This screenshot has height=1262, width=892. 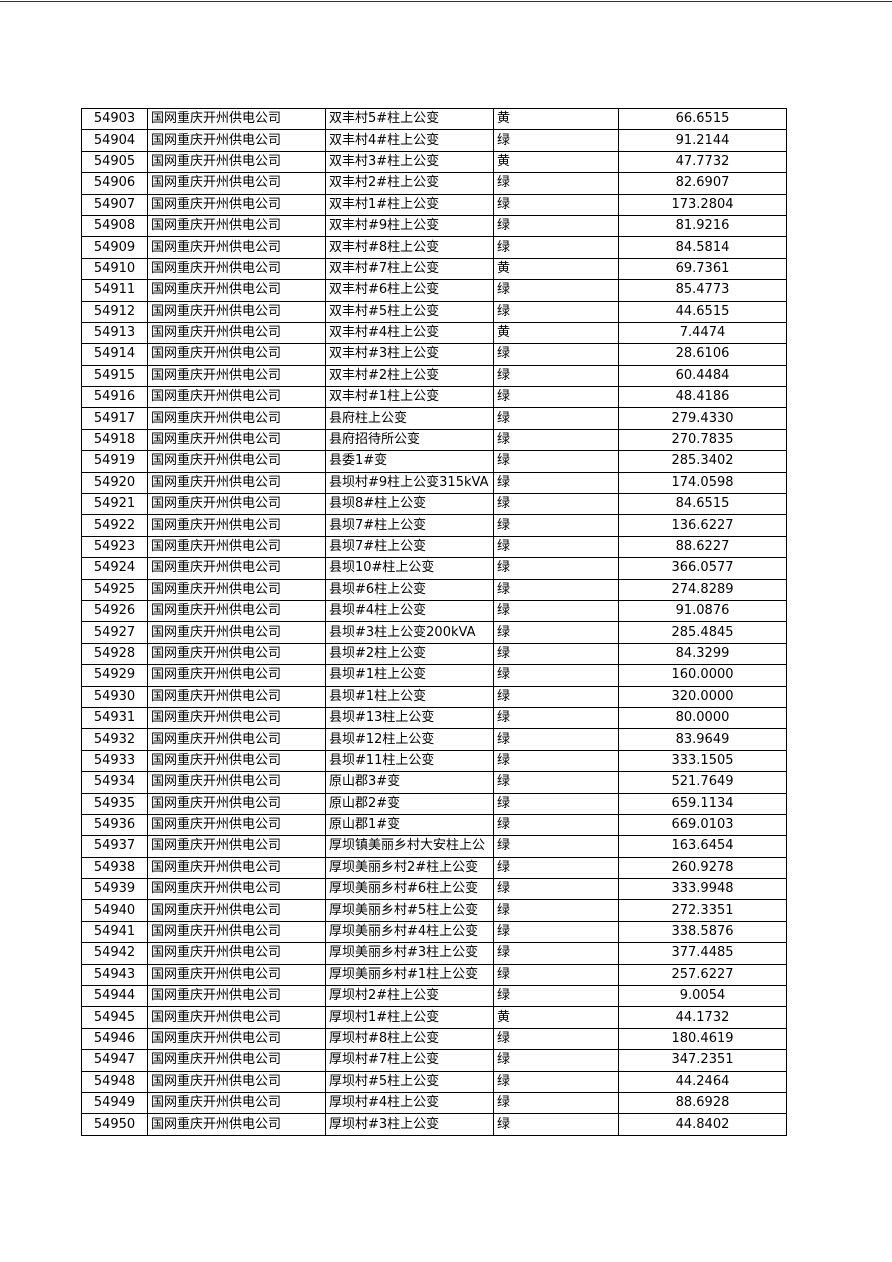 What do you see at coordinates (409, 1039) in the screenshot?
I see `transformer: 厚坝村#8柱上公变` at bounding box center [409, 1039].